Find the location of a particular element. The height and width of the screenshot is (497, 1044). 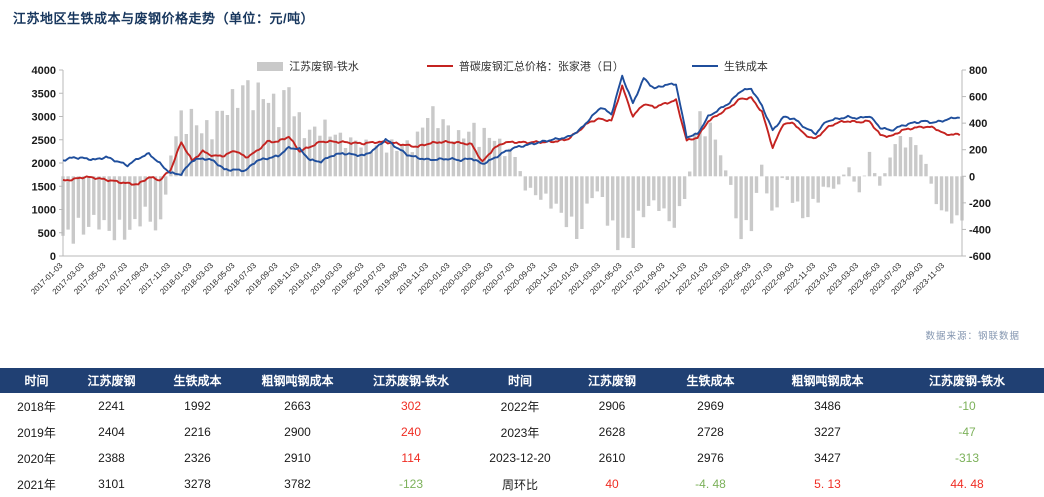

legend-item-0: 江苏废钢-铁水 is located at coordinates (308, 66).